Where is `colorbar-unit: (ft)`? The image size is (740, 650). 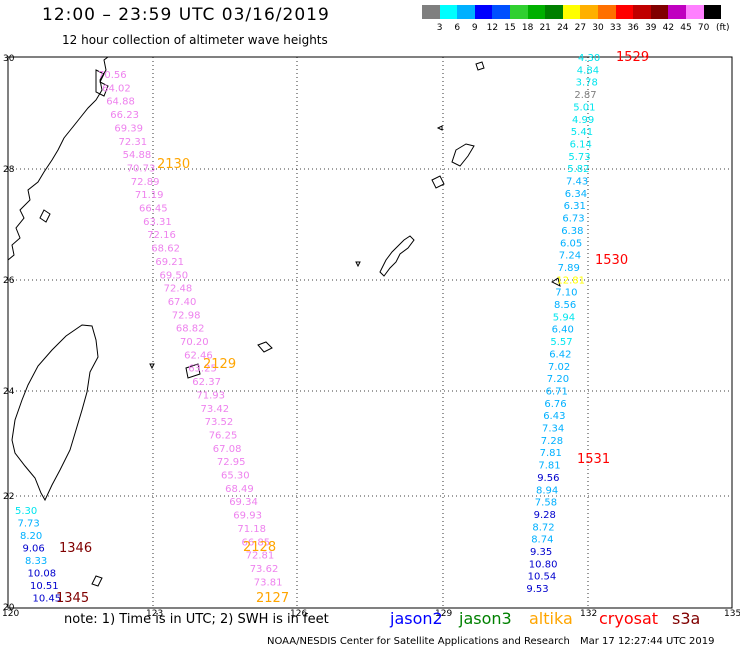 colorbar-unit: (ft) is located at coordinates (723, 28).